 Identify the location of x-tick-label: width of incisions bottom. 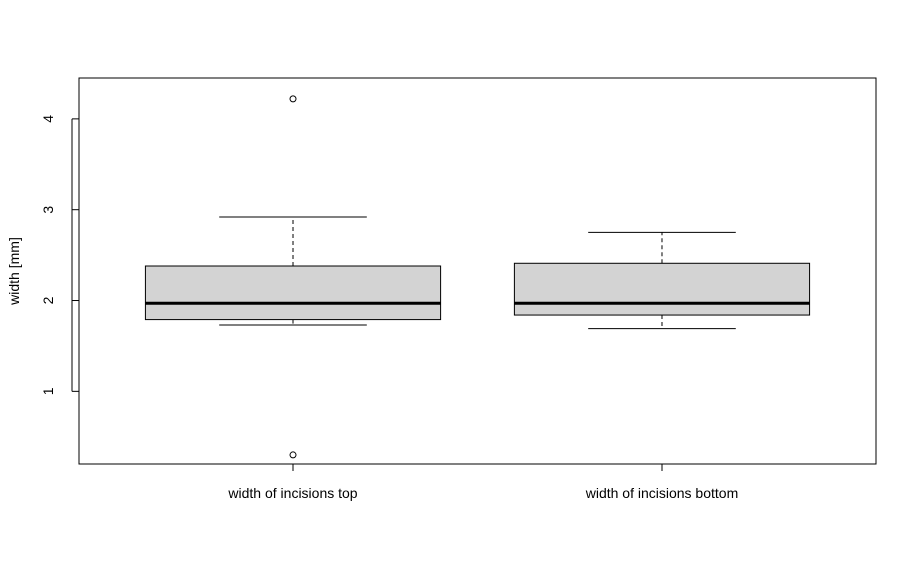
(662, 493).